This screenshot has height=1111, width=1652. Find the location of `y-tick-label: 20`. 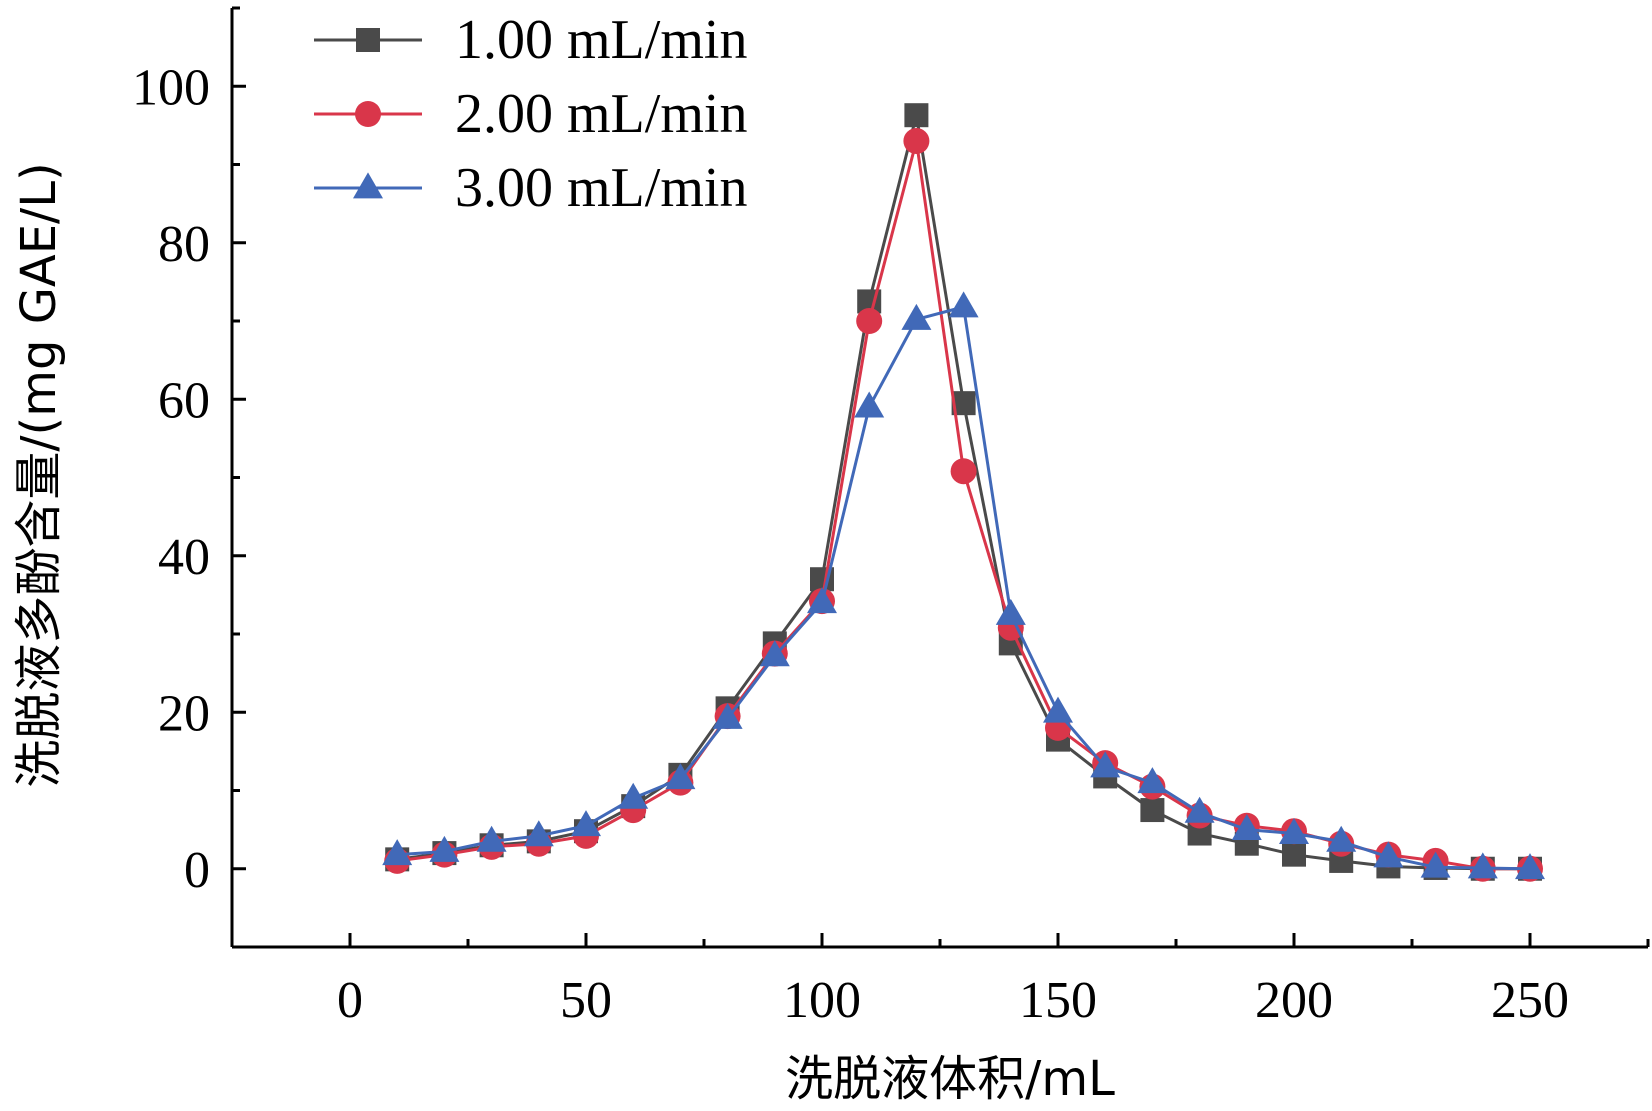

y-tick-label: 20 is located at coordinates (184, 713).